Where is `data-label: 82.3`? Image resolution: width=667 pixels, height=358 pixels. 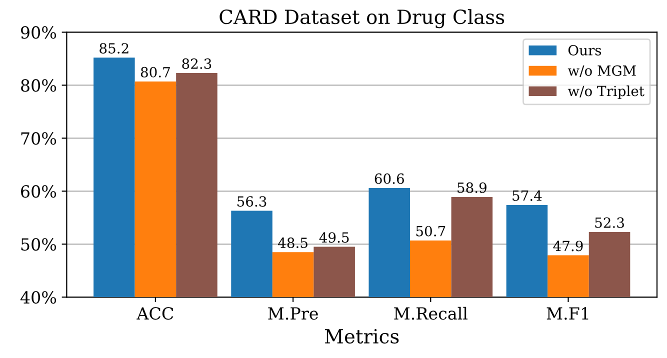 data-label: 82.3 is located at coordinates (197, 63).